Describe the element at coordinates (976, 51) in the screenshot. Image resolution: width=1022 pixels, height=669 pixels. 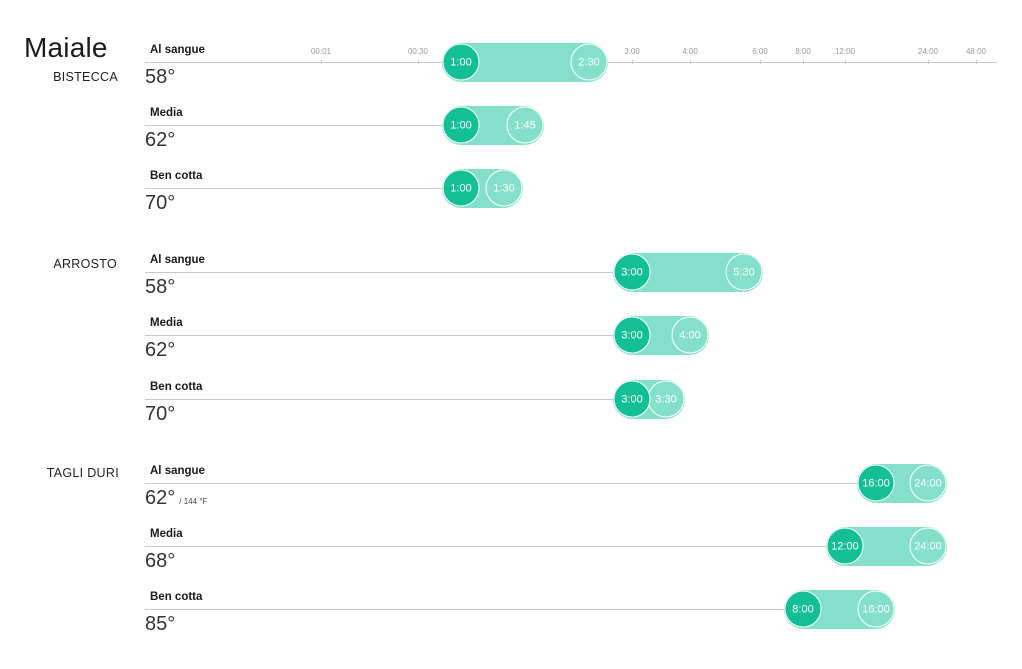
I see `axis-tick-label: 48:00` at that location.